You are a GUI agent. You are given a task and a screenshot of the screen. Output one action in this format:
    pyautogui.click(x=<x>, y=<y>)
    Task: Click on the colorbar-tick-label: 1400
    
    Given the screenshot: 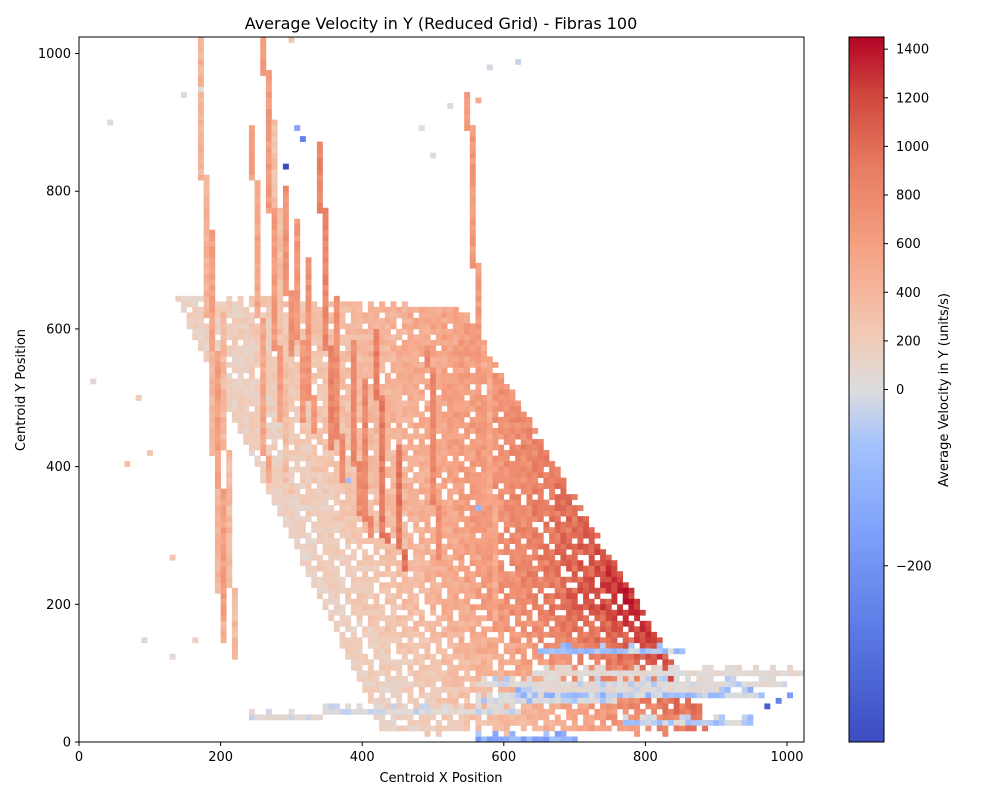 What is the action you would take?
    pyautogui.click(x=912, y=50)
    